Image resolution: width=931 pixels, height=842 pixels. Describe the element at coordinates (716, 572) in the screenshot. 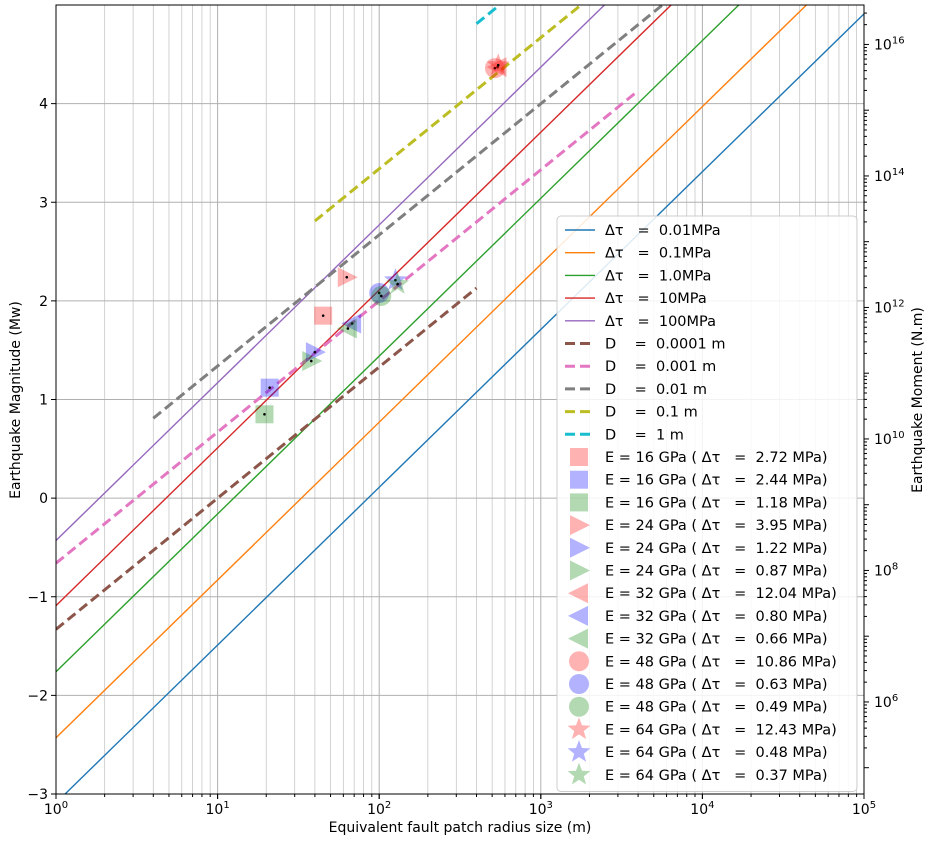

I see `legend-label: E = 24 GPa ( Δτ = 0.87 MPa)` at that location.